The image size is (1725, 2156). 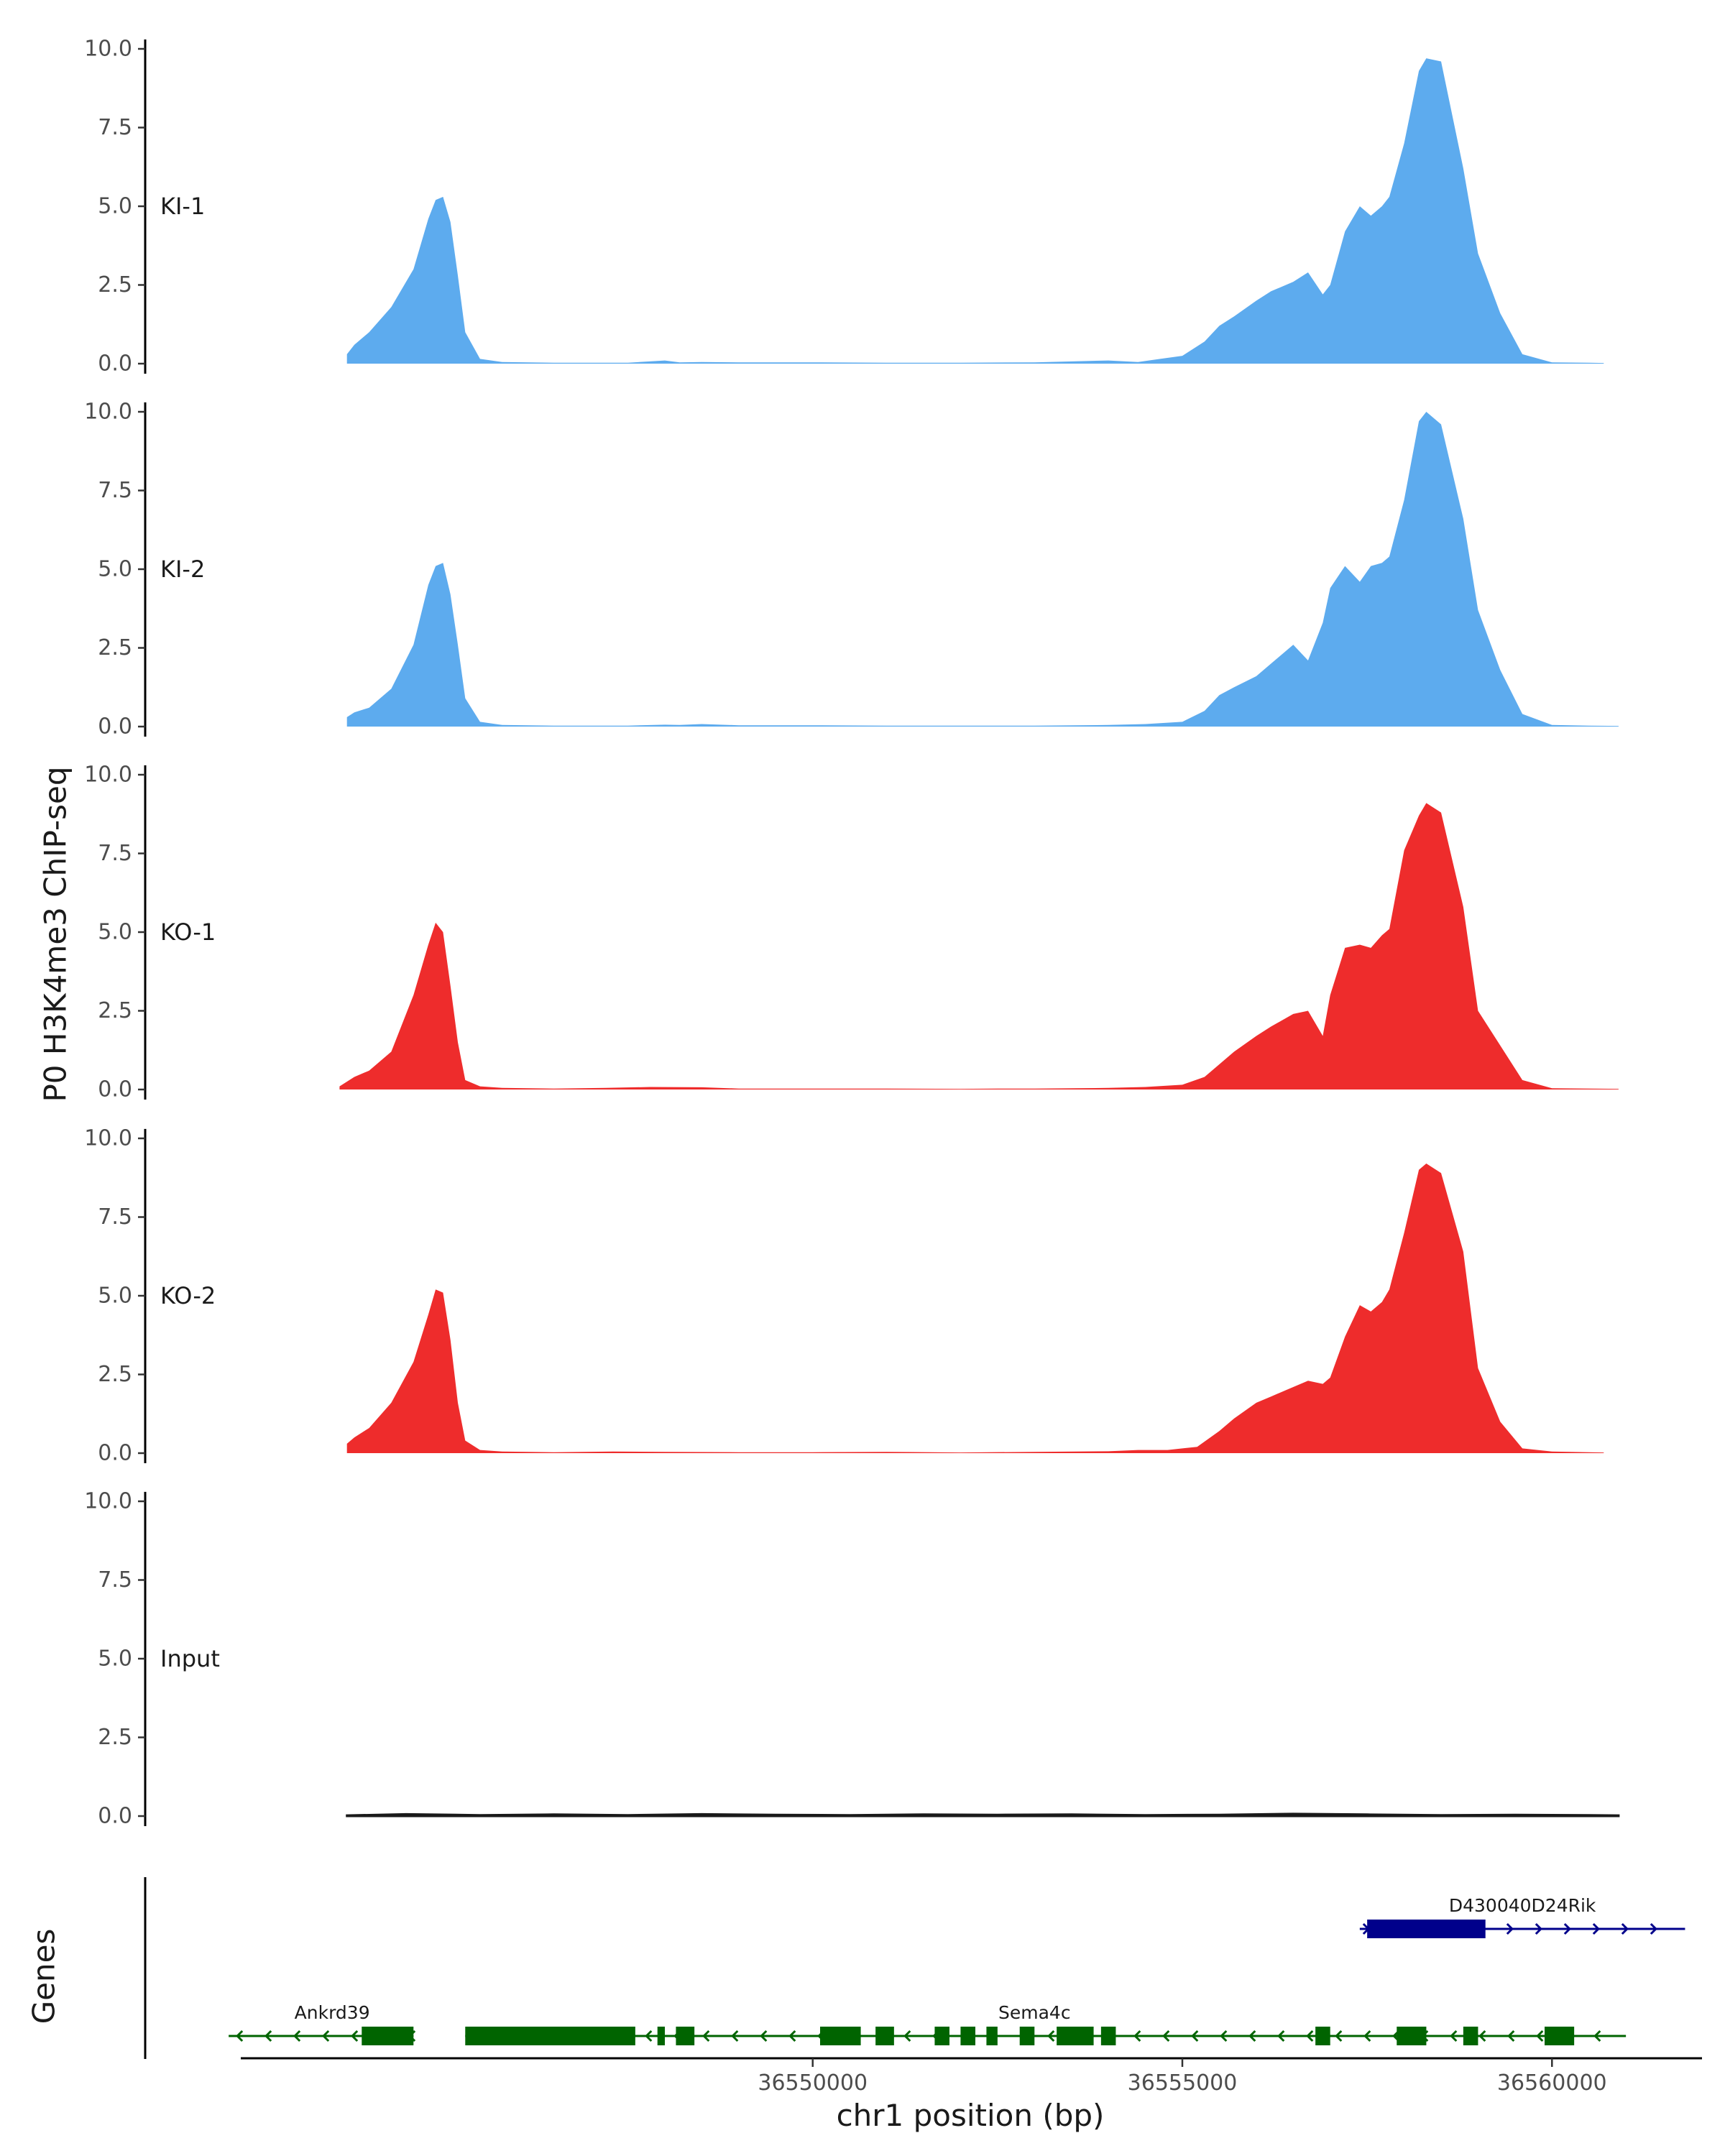 I want to click on track-label: KO-2, so click(x=188, y=1296).